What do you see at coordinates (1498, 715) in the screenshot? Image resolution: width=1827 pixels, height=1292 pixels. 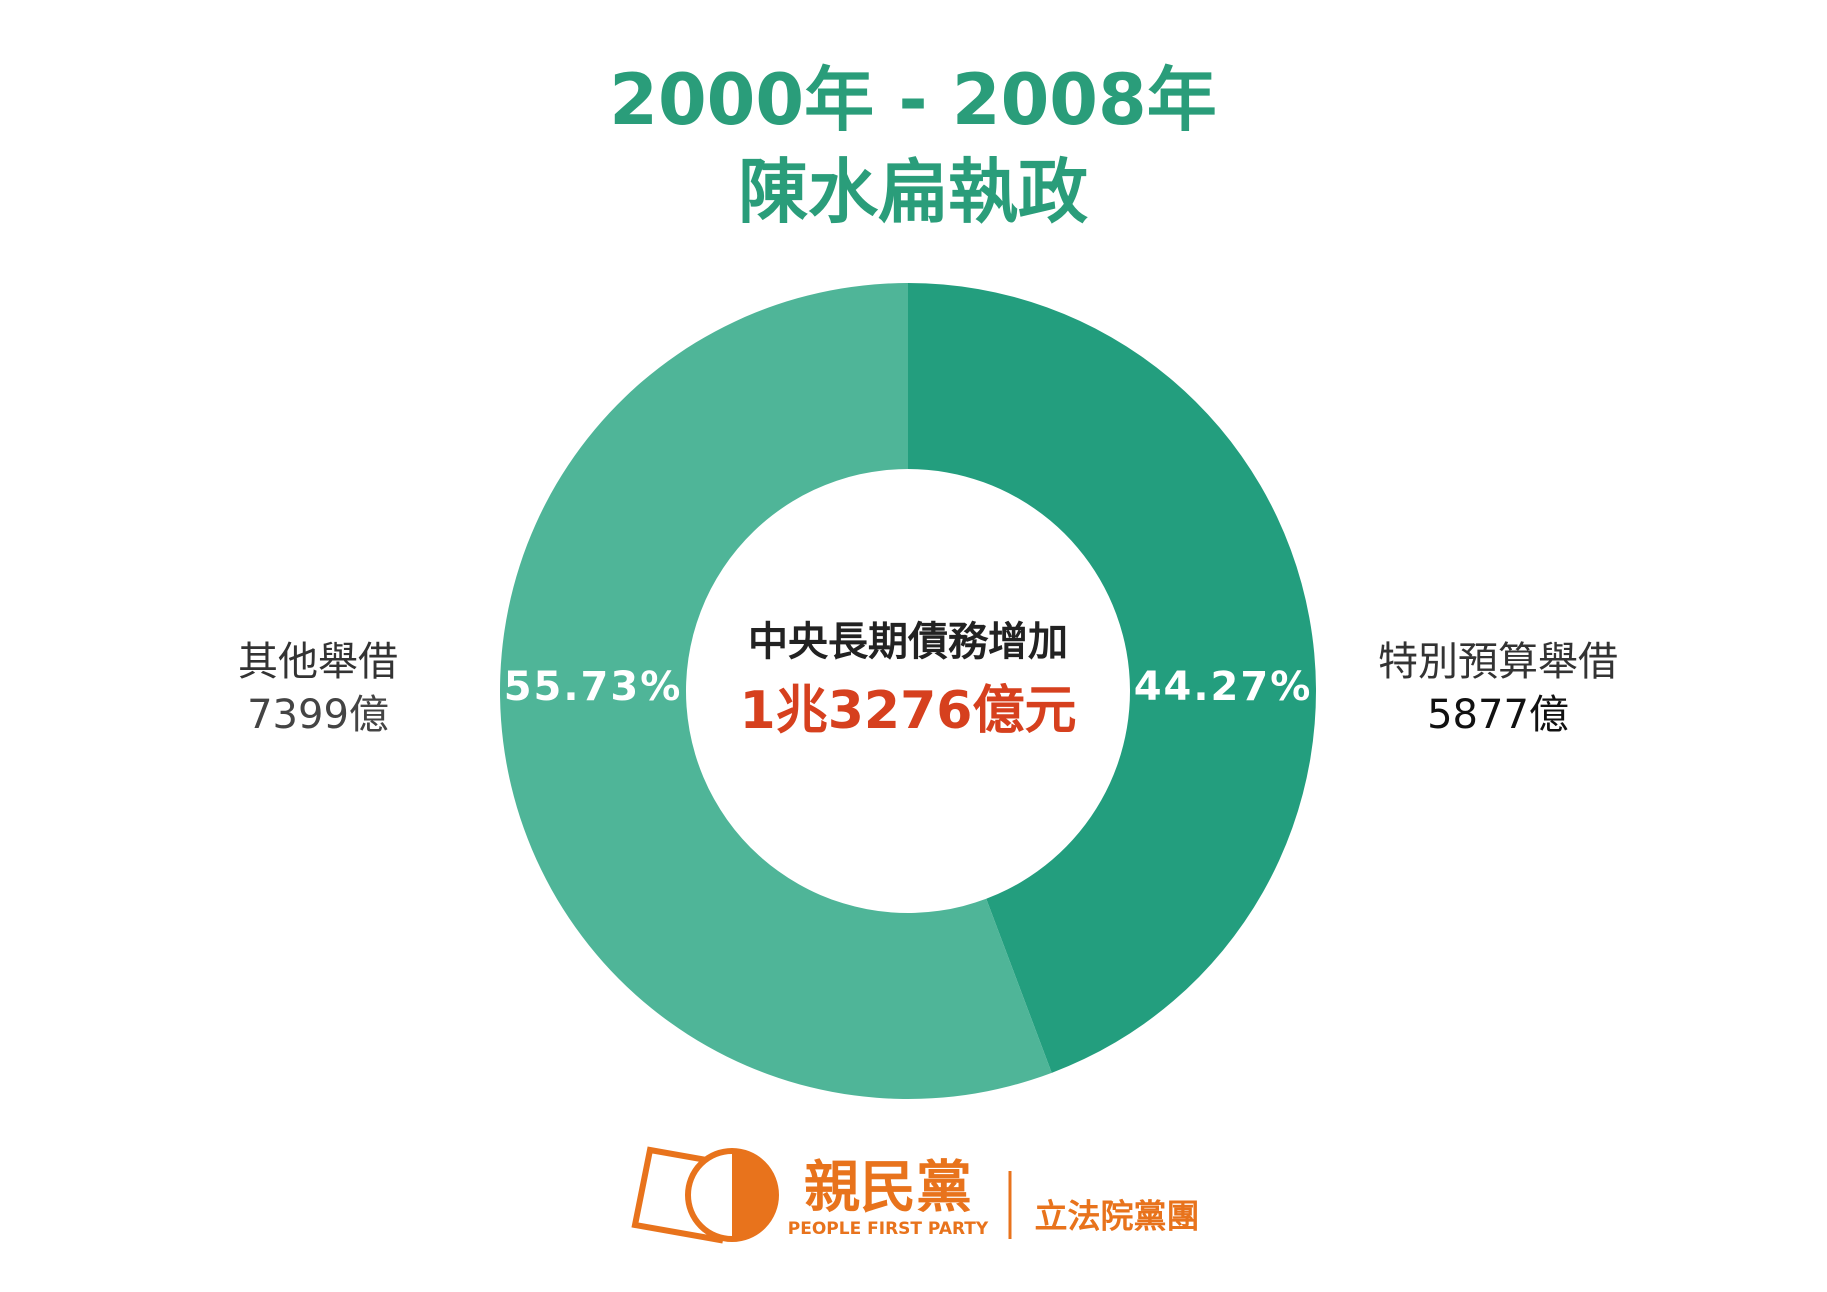 I see `amount-label: 5877億` at bounding box center [1498, 715].